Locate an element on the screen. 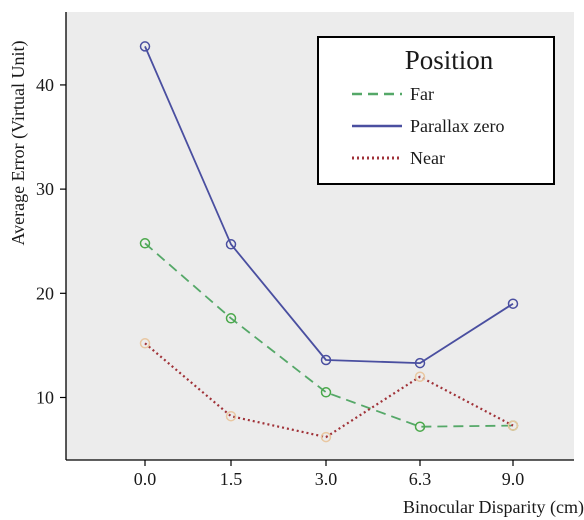 Image resolution: width=584 pixels, height=520 pixels. x-axis-label: Binocular Disparity (cm) is located at coordinates (493, 507).